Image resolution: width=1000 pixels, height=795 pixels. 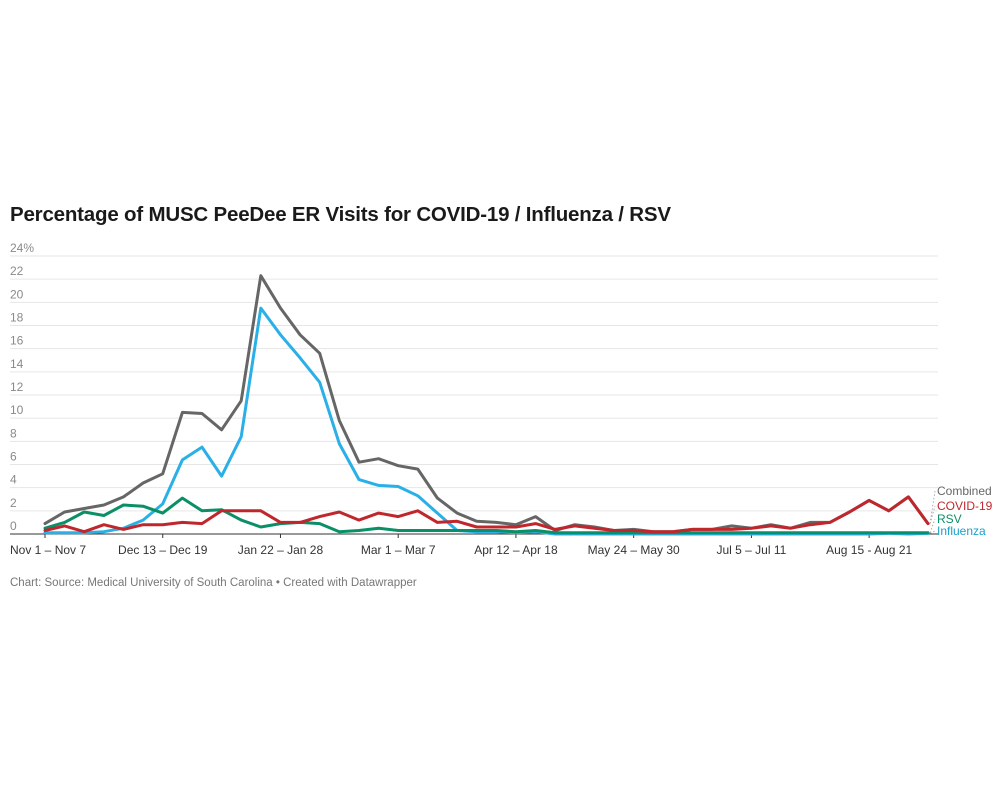 What do you see at coordinates (961, 531) in the screenshot?
I see `series-end-label: Influenza` at bounding box center [961, 531].